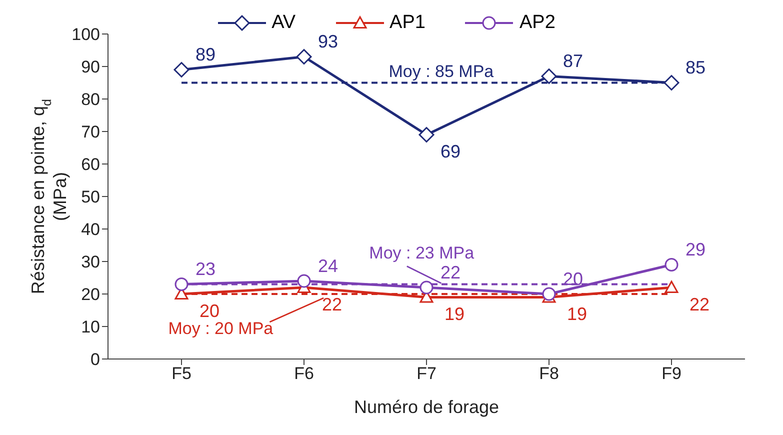  Describe the element at coordinates (408, 23) in the screenshot. I see `legend-label: AP1` at that location.